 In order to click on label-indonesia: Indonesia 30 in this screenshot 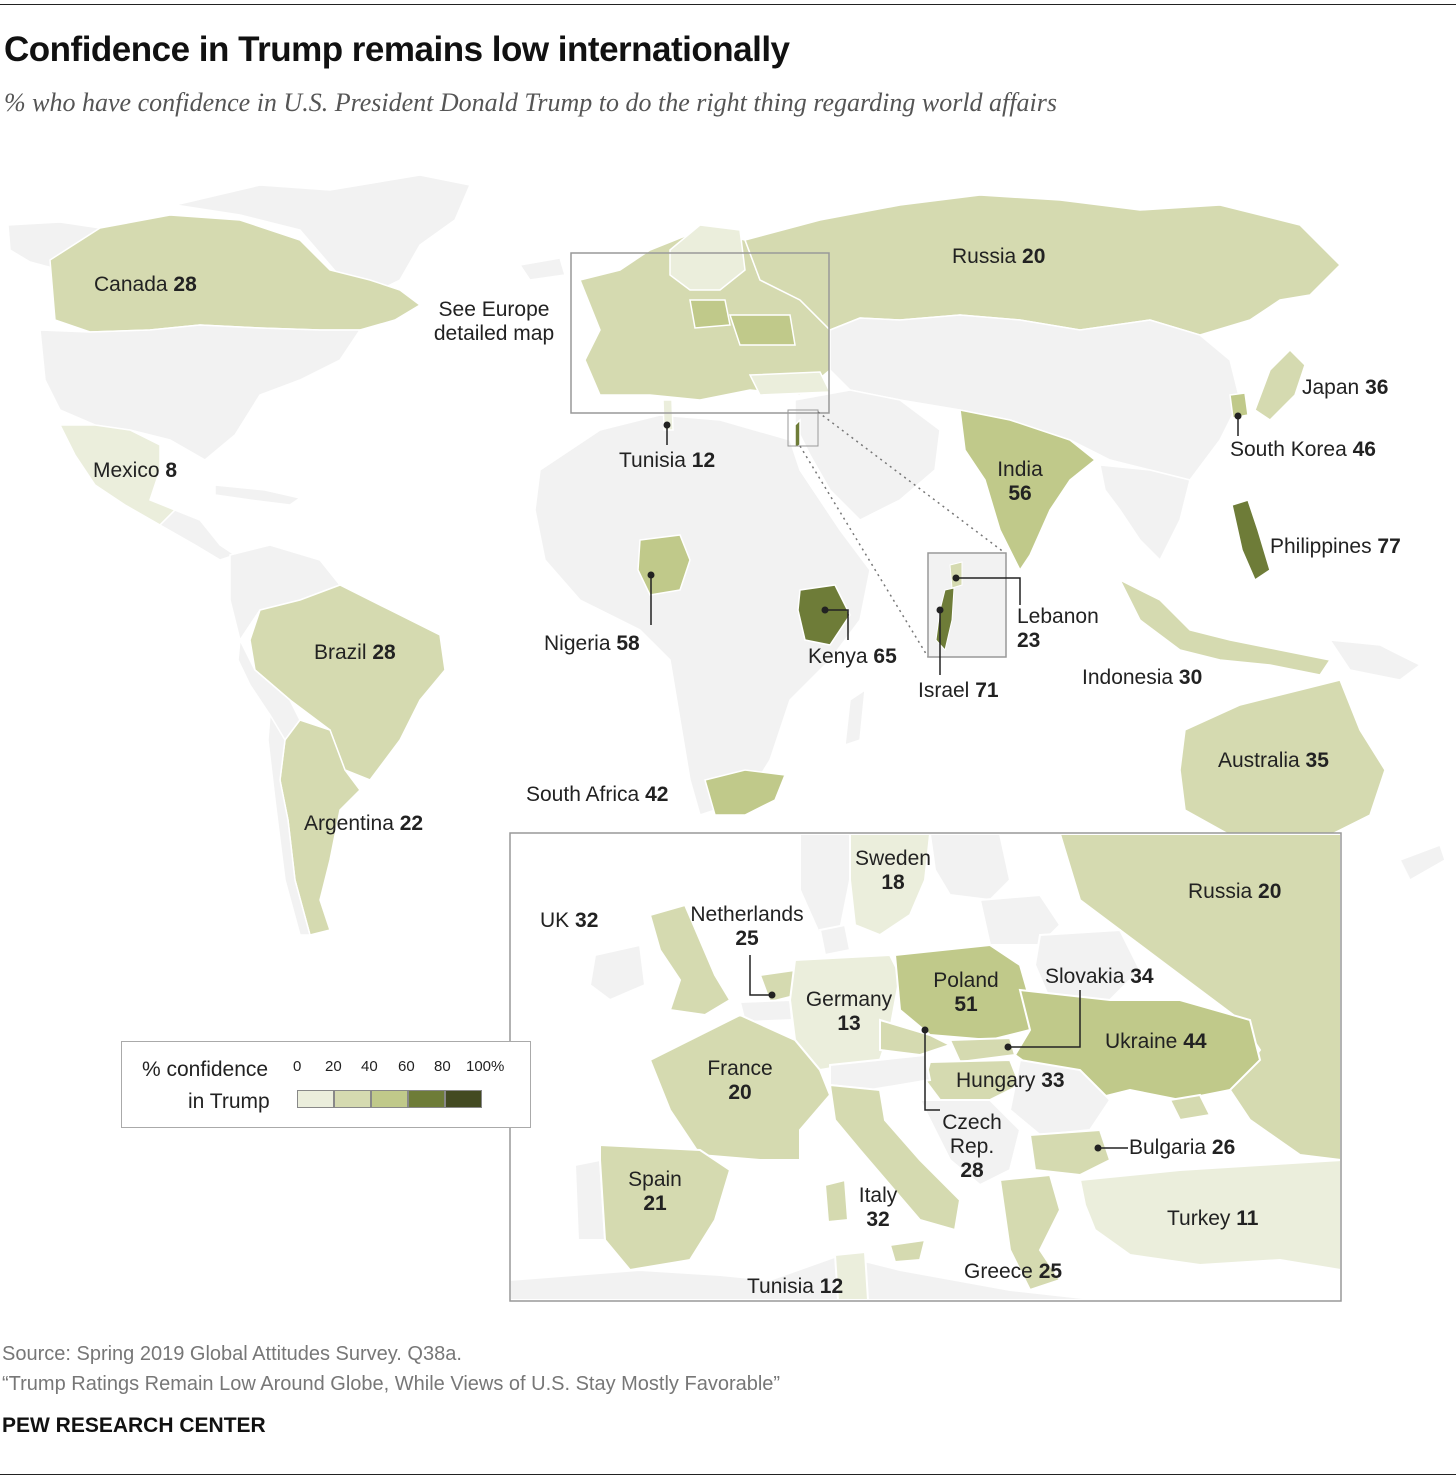, I will do `click(1142, 677)`.